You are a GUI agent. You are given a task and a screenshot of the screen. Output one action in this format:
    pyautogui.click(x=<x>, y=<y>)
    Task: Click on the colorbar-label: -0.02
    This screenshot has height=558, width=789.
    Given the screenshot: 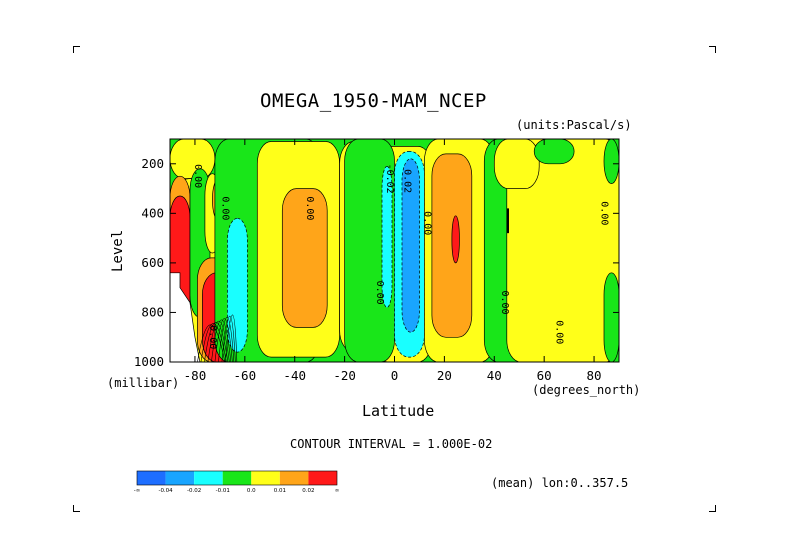 What is the action you would take?
    pyautogui.click(x=194, y=491)
    